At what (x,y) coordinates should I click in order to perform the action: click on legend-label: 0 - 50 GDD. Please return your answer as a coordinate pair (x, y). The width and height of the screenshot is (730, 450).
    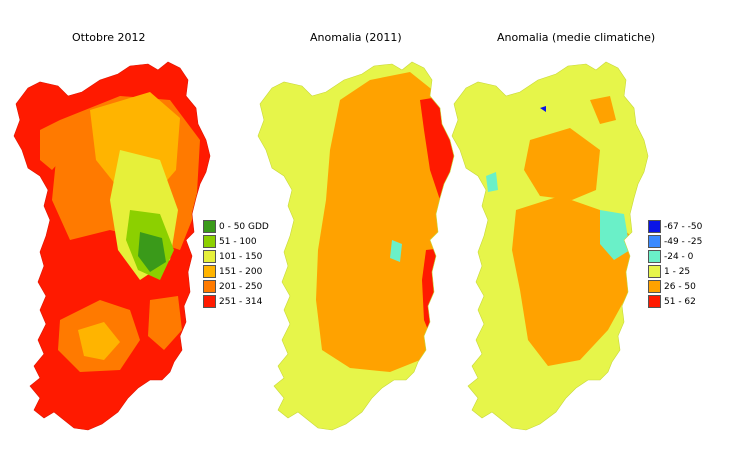
    Looking at the image, I should click on (244, 226).